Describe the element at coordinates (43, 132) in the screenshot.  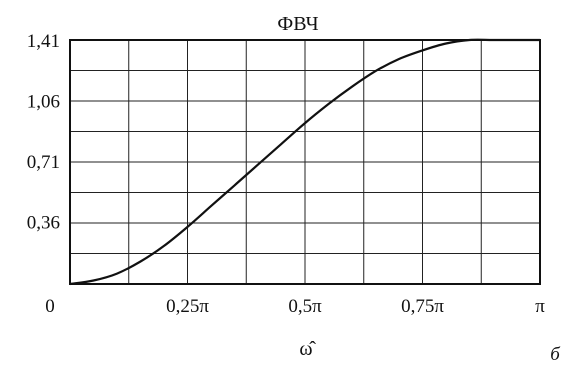
I see `y-tick-labels: 0,36 0,71 1,06 1,41` at that location.